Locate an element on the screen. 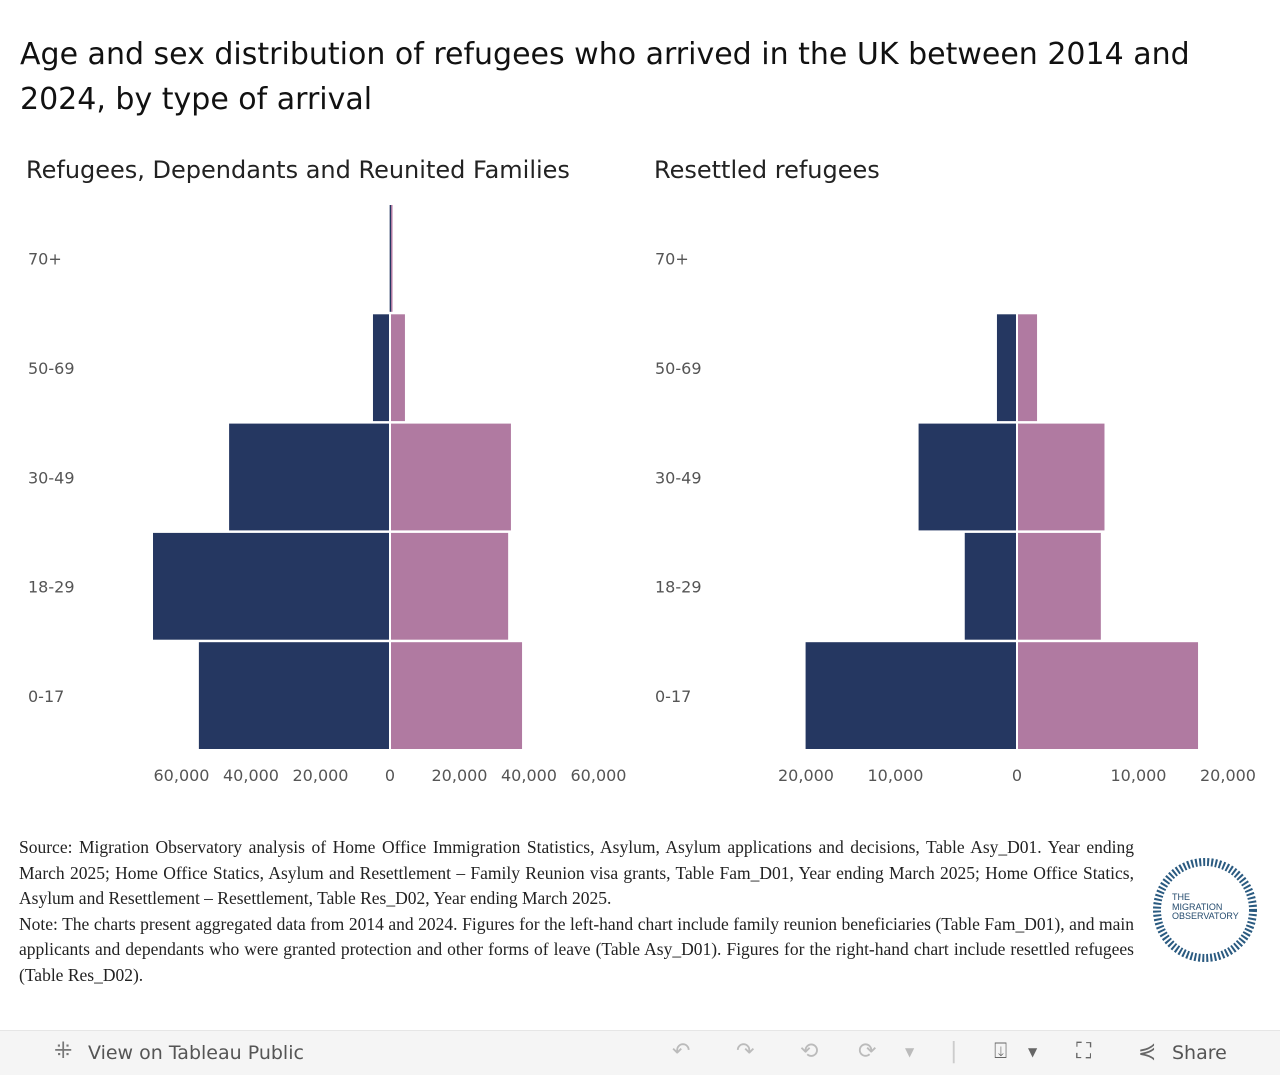 Image resolution: width=1280 pixels, height=1075 pixels. download-dropdown-icon: ▼ is located at coordinates (1033, 1052).